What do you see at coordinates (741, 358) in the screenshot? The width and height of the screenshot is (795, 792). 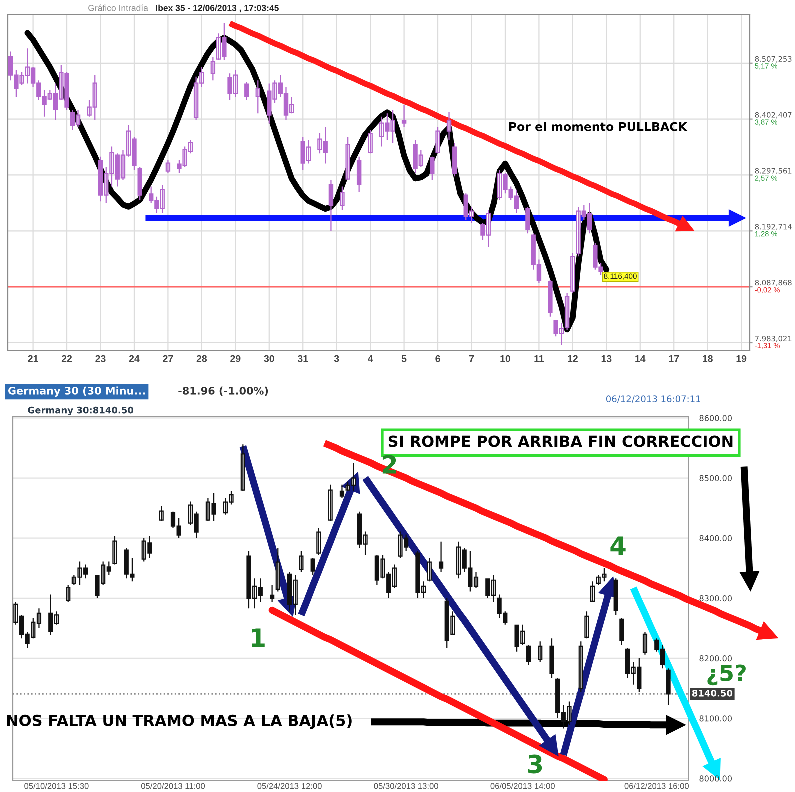 I see `x-tick-label: 19` at bounding box center [741, 358].